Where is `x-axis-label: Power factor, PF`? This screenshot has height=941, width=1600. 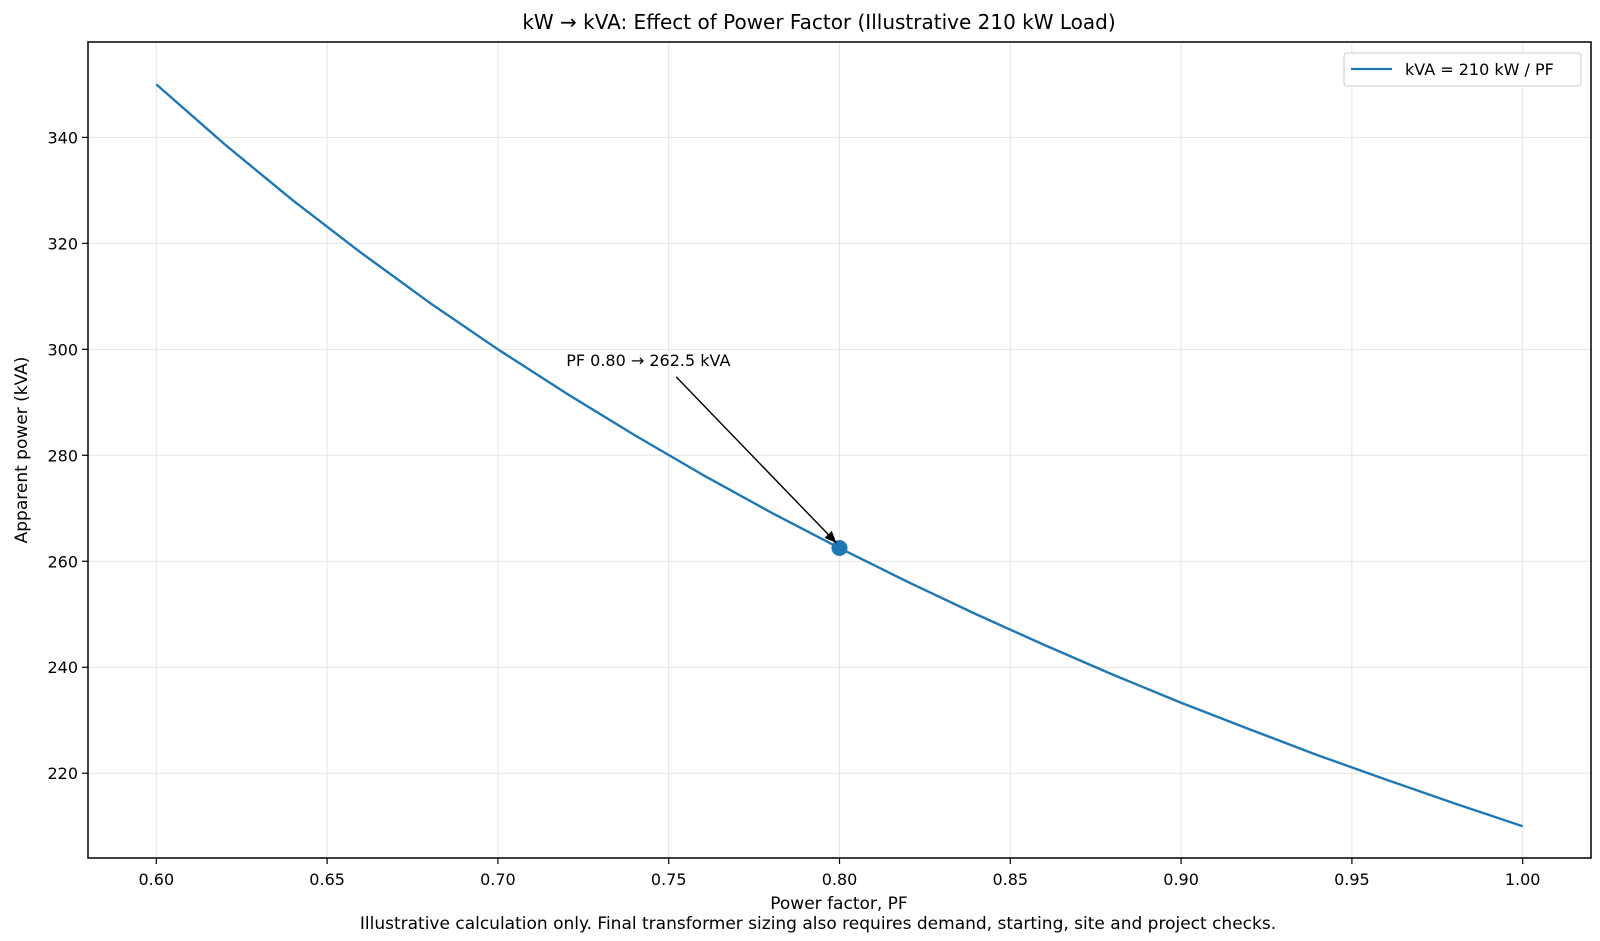 x-axis-label: Power factor, PF is located at coordinates (838, 904).